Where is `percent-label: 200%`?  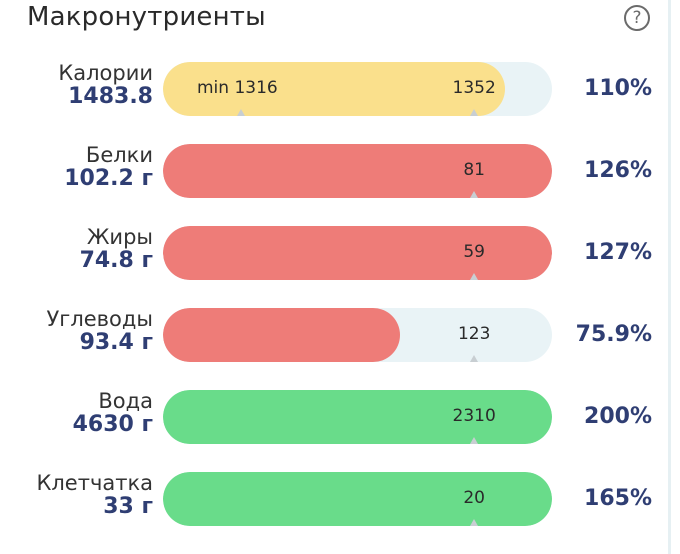 percent-label: 200% is located at coordinates (618, 416).